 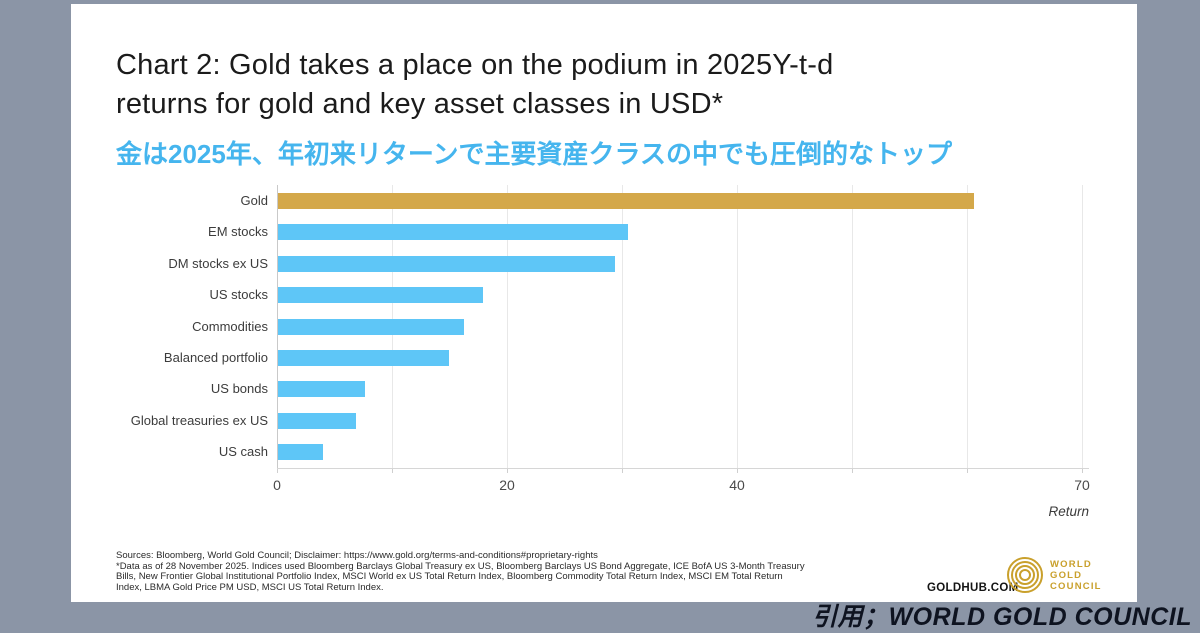 I want to click on bar-us-bonds, so click(x=322, y=389).